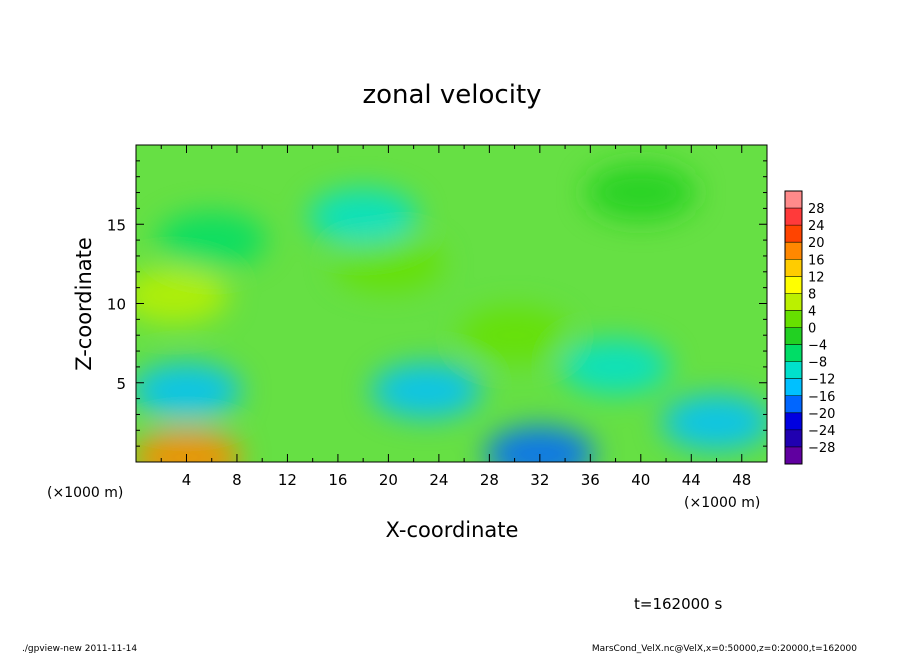  I want to click on colorbar-label: 28, so click(816, 209).